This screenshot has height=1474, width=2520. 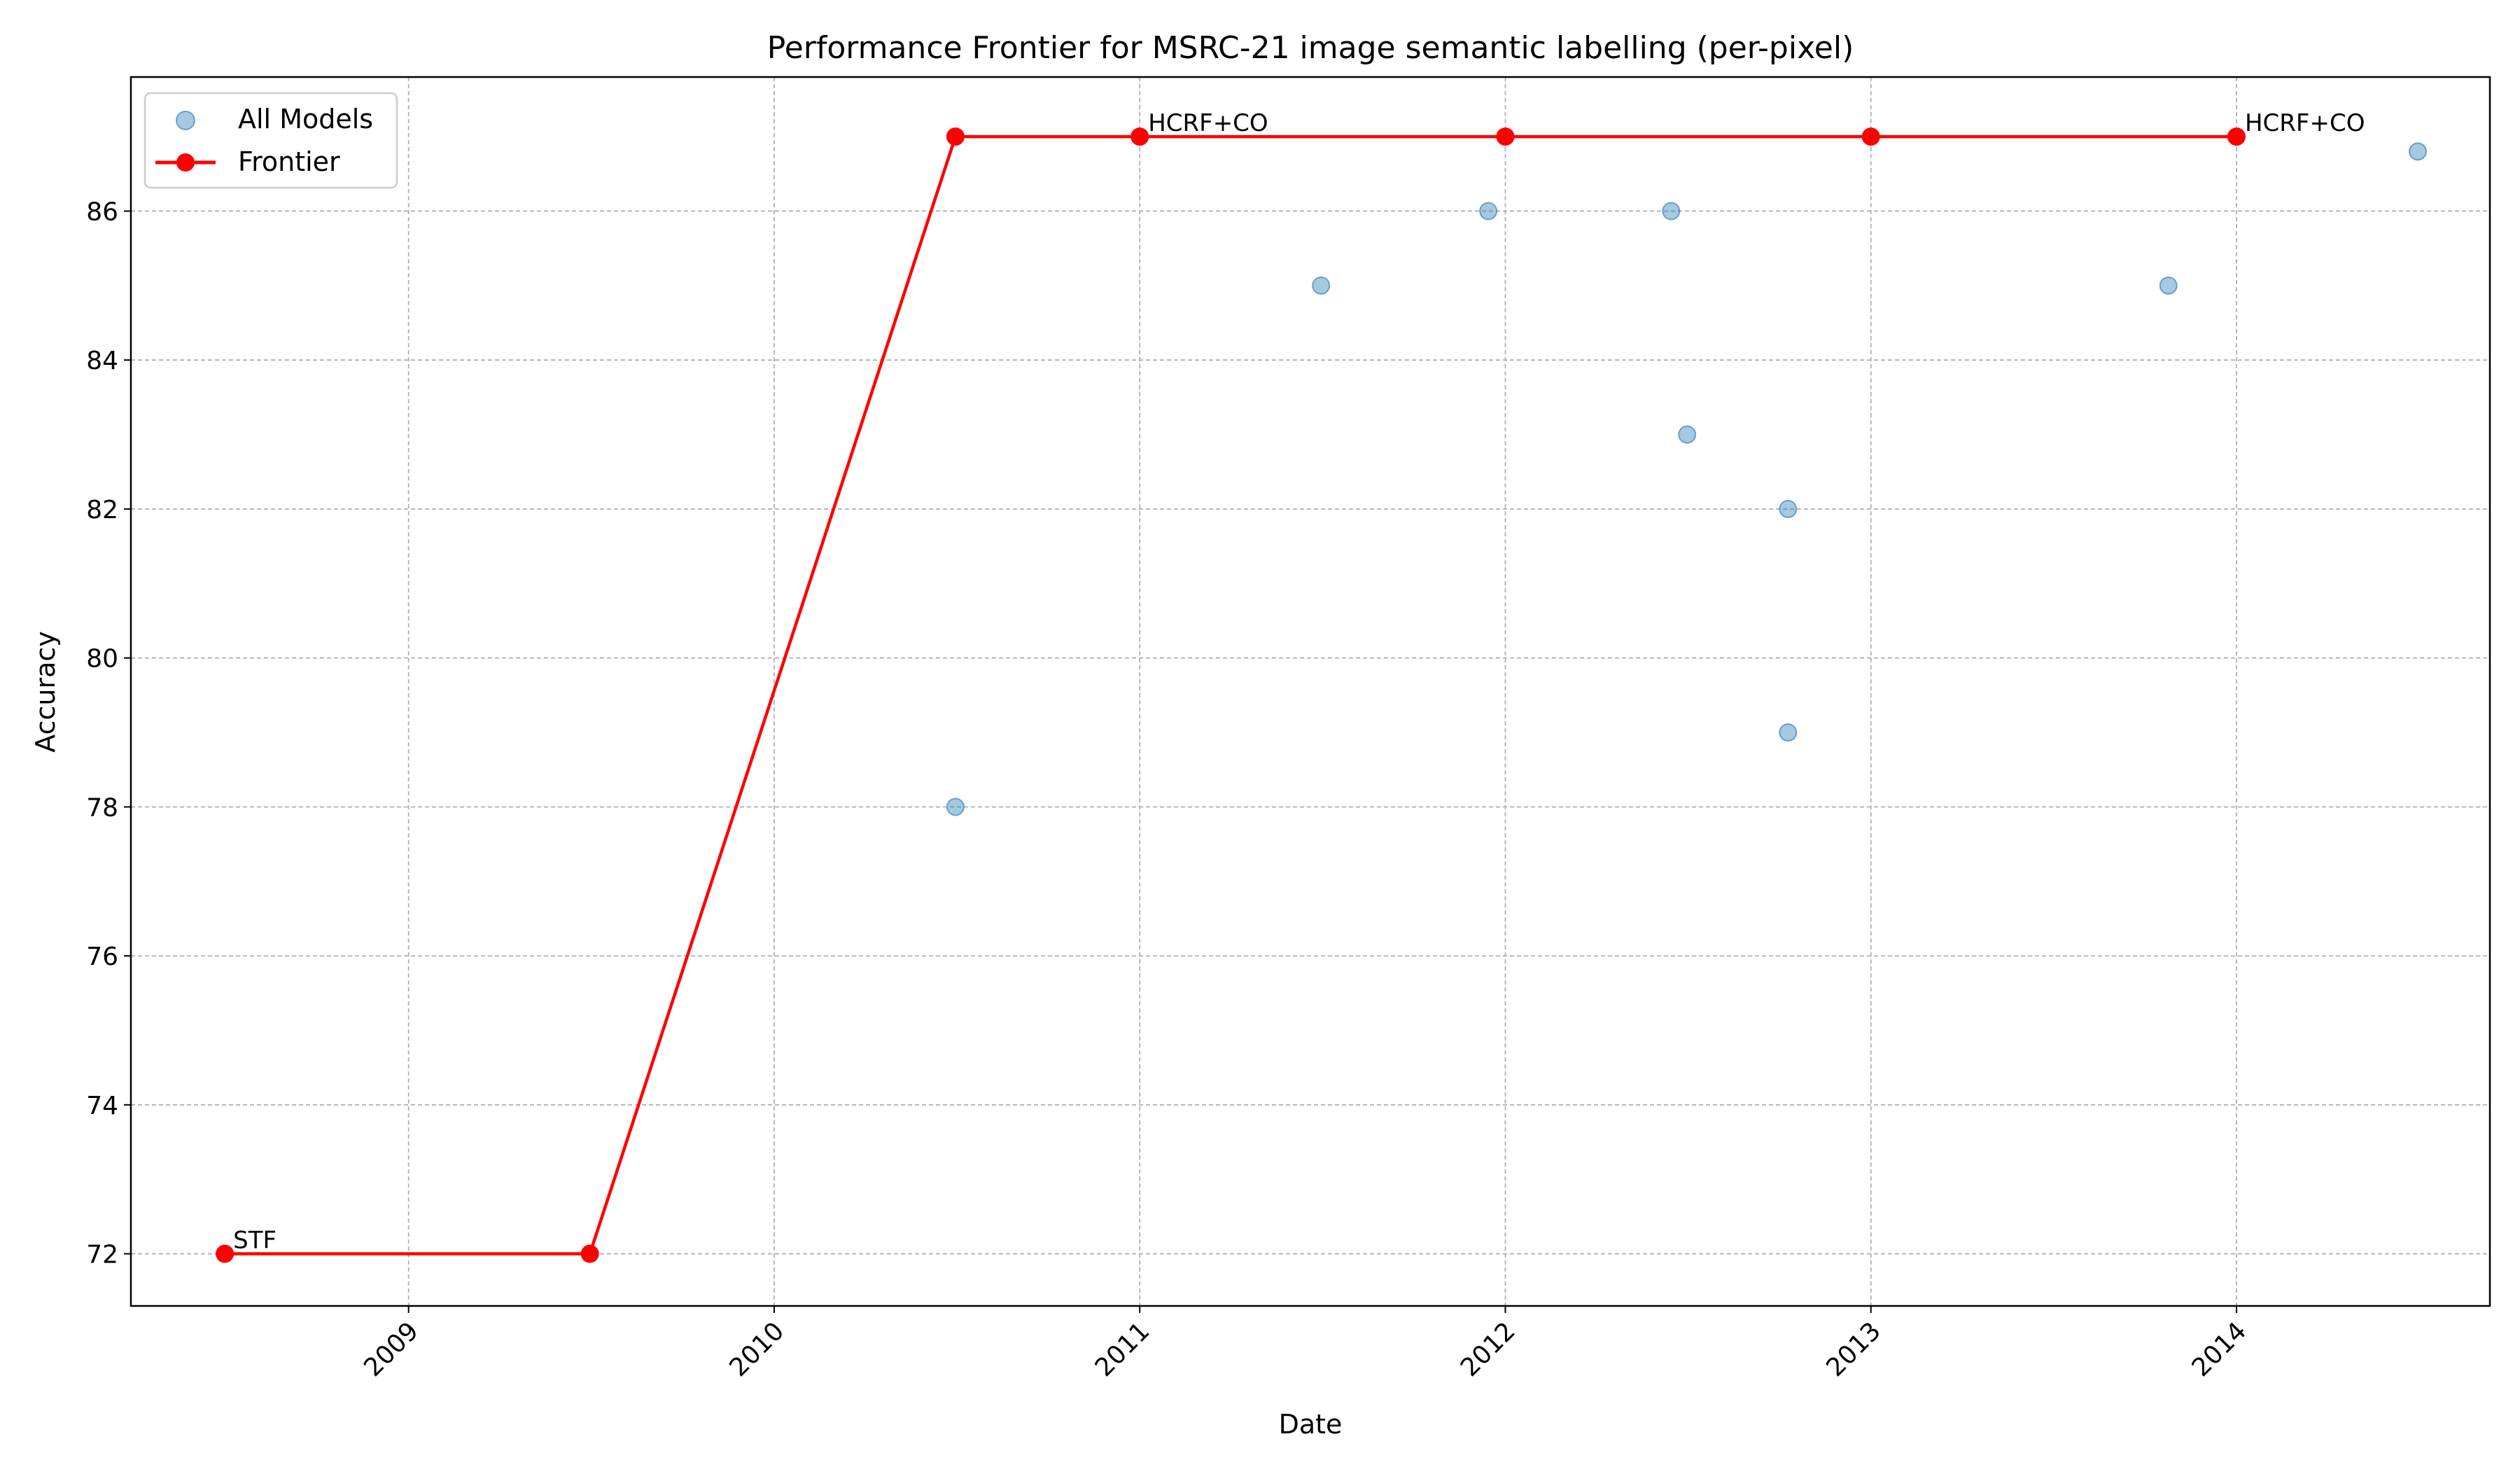 What do you see at coordinates (254, 1241) in the screenshot?
I see `point-annotation: STF` at bounding box center [254, 1241].